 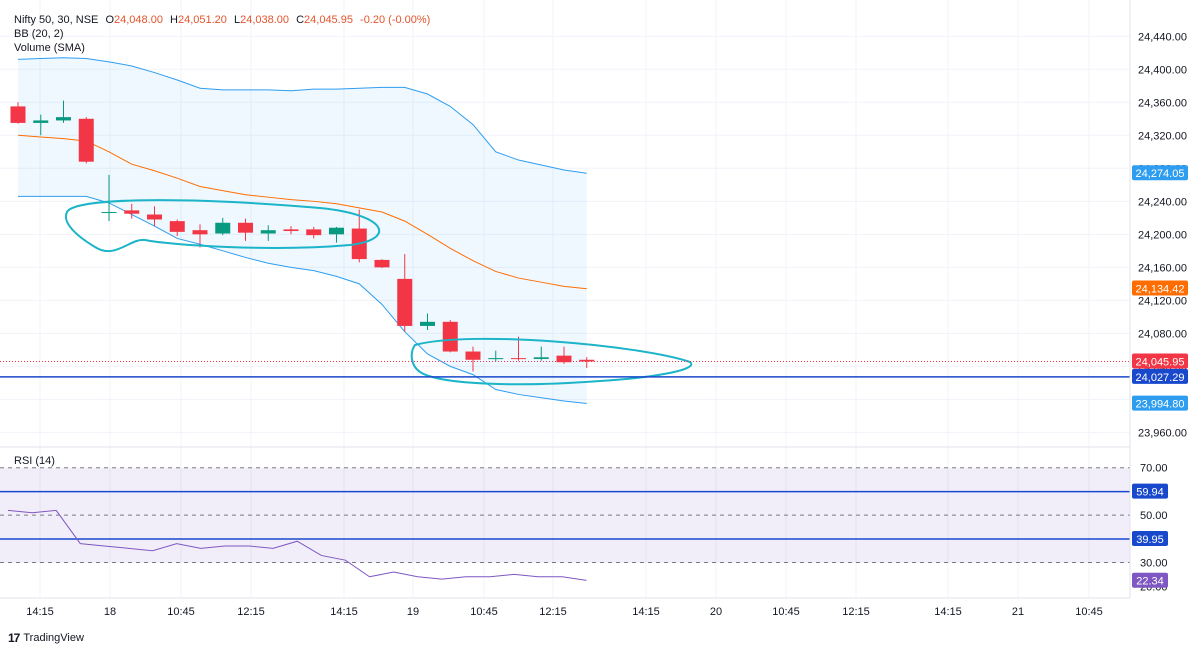 What do you see at coordinates (1162, 235) in the screenshot?
I see `price-tick-label: 24,200.00` at bounding box center [1162, 235].